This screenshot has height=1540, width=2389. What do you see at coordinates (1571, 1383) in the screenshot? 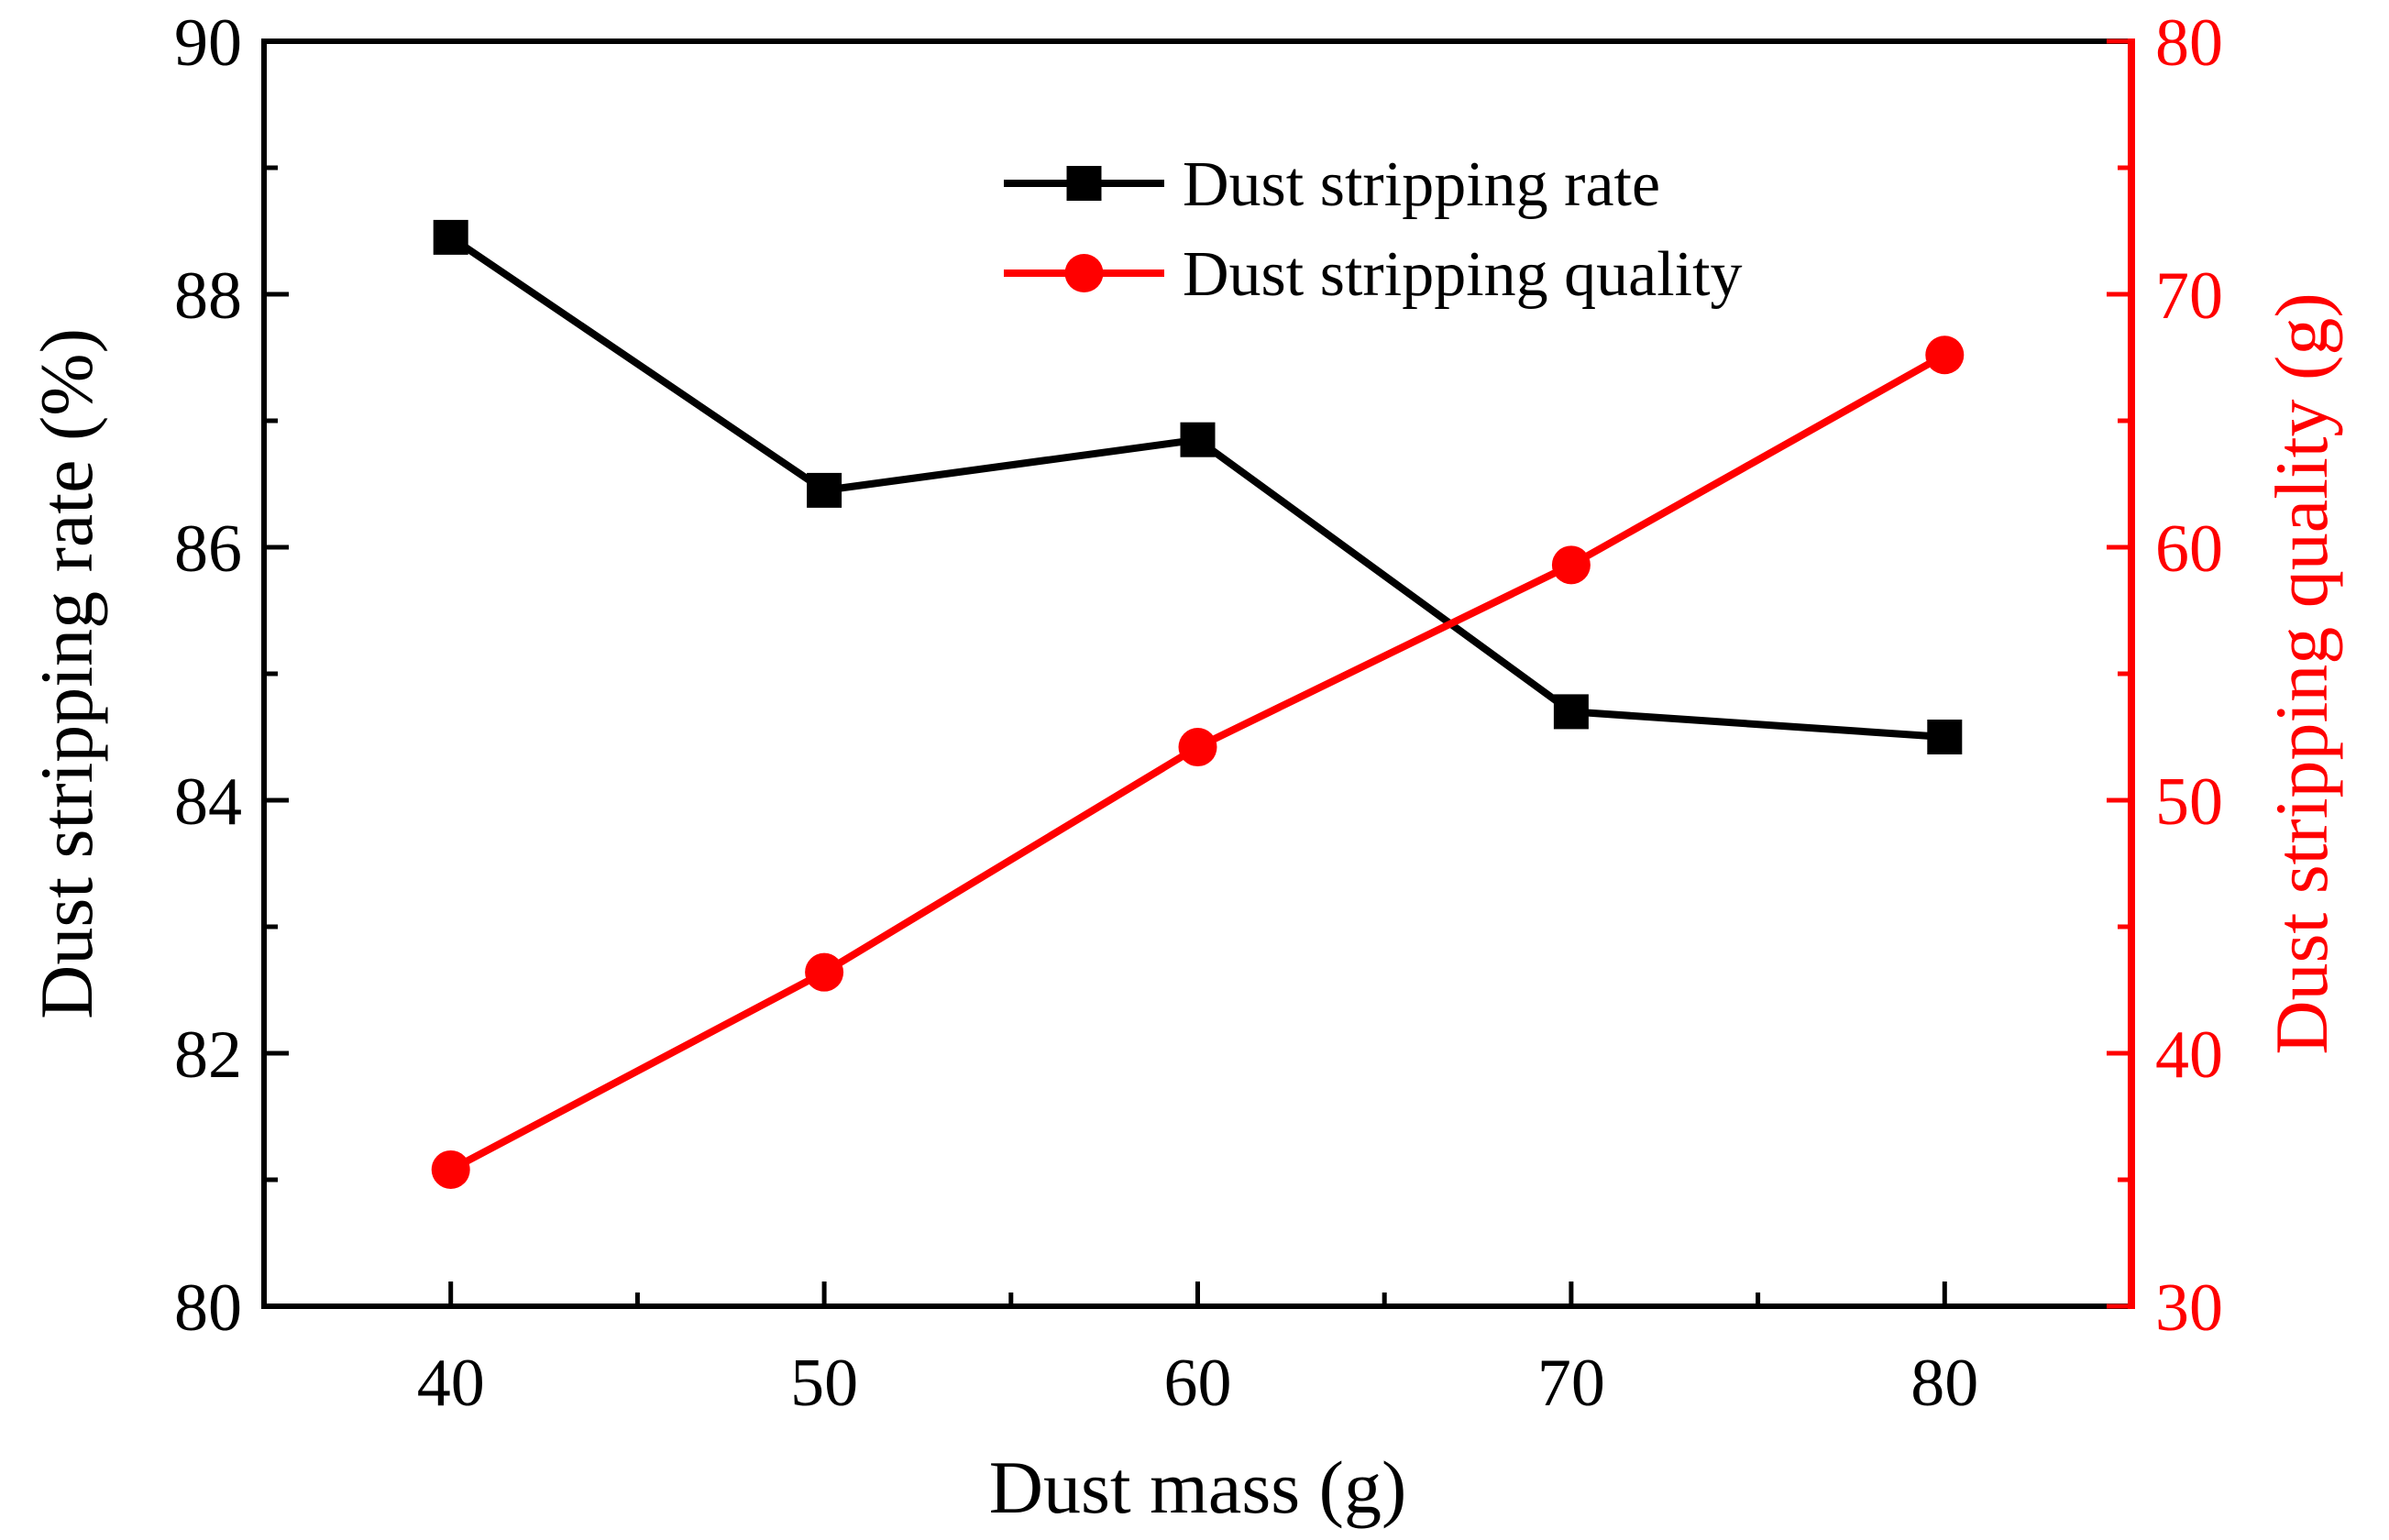
I see `x-tick-label: 70` at bounding box center [1571, 1383].